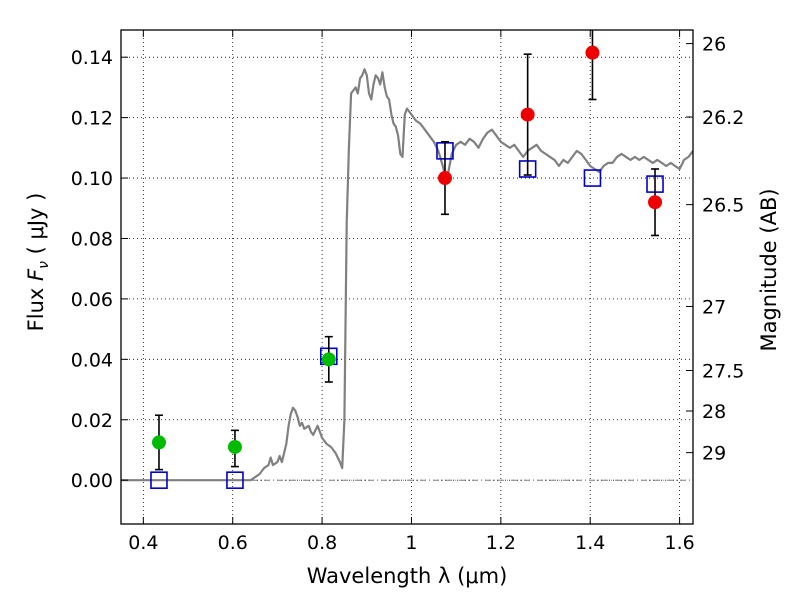 The width and height of the screenshot is (800, 600). Describe the element at coordinates (92, 179) in the screenshot. I see `y-tick-label: 0.10` at that location.